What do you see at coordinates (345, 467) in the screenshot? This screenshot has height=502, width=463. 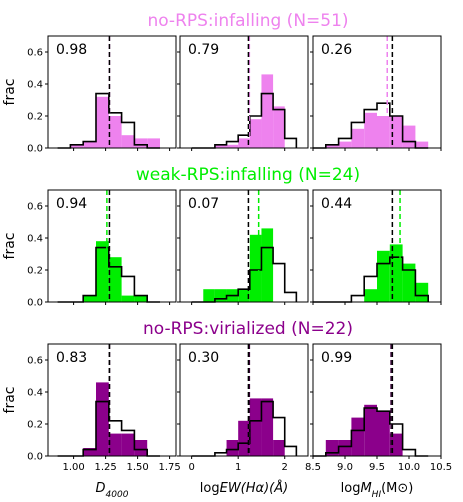 I see `x-tick-label: 9.0` at bounding box center [345, 467].